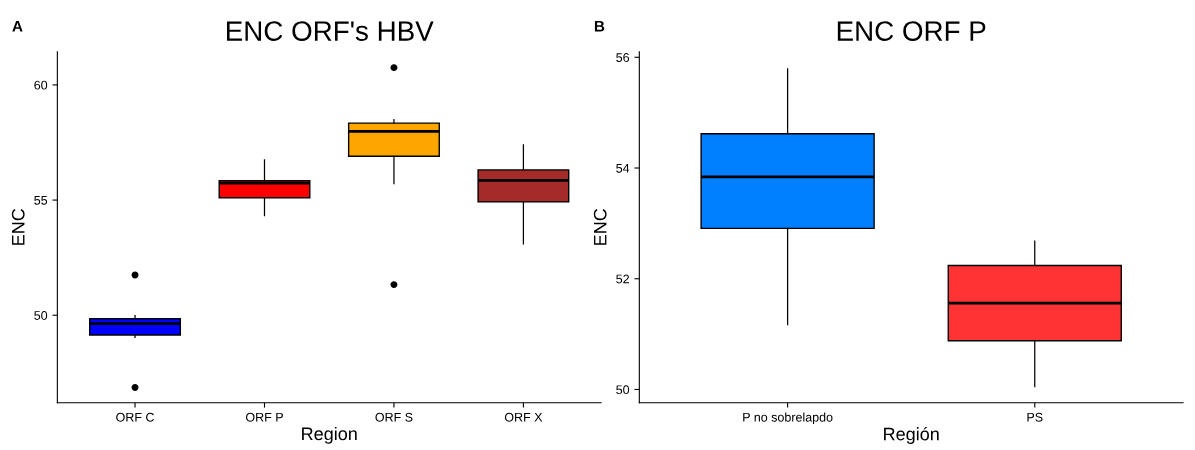 This screenshot has width=1195, height=450. Describe the element at coordinates (17, 26) in the screenshot. I see `text: A` at that location.